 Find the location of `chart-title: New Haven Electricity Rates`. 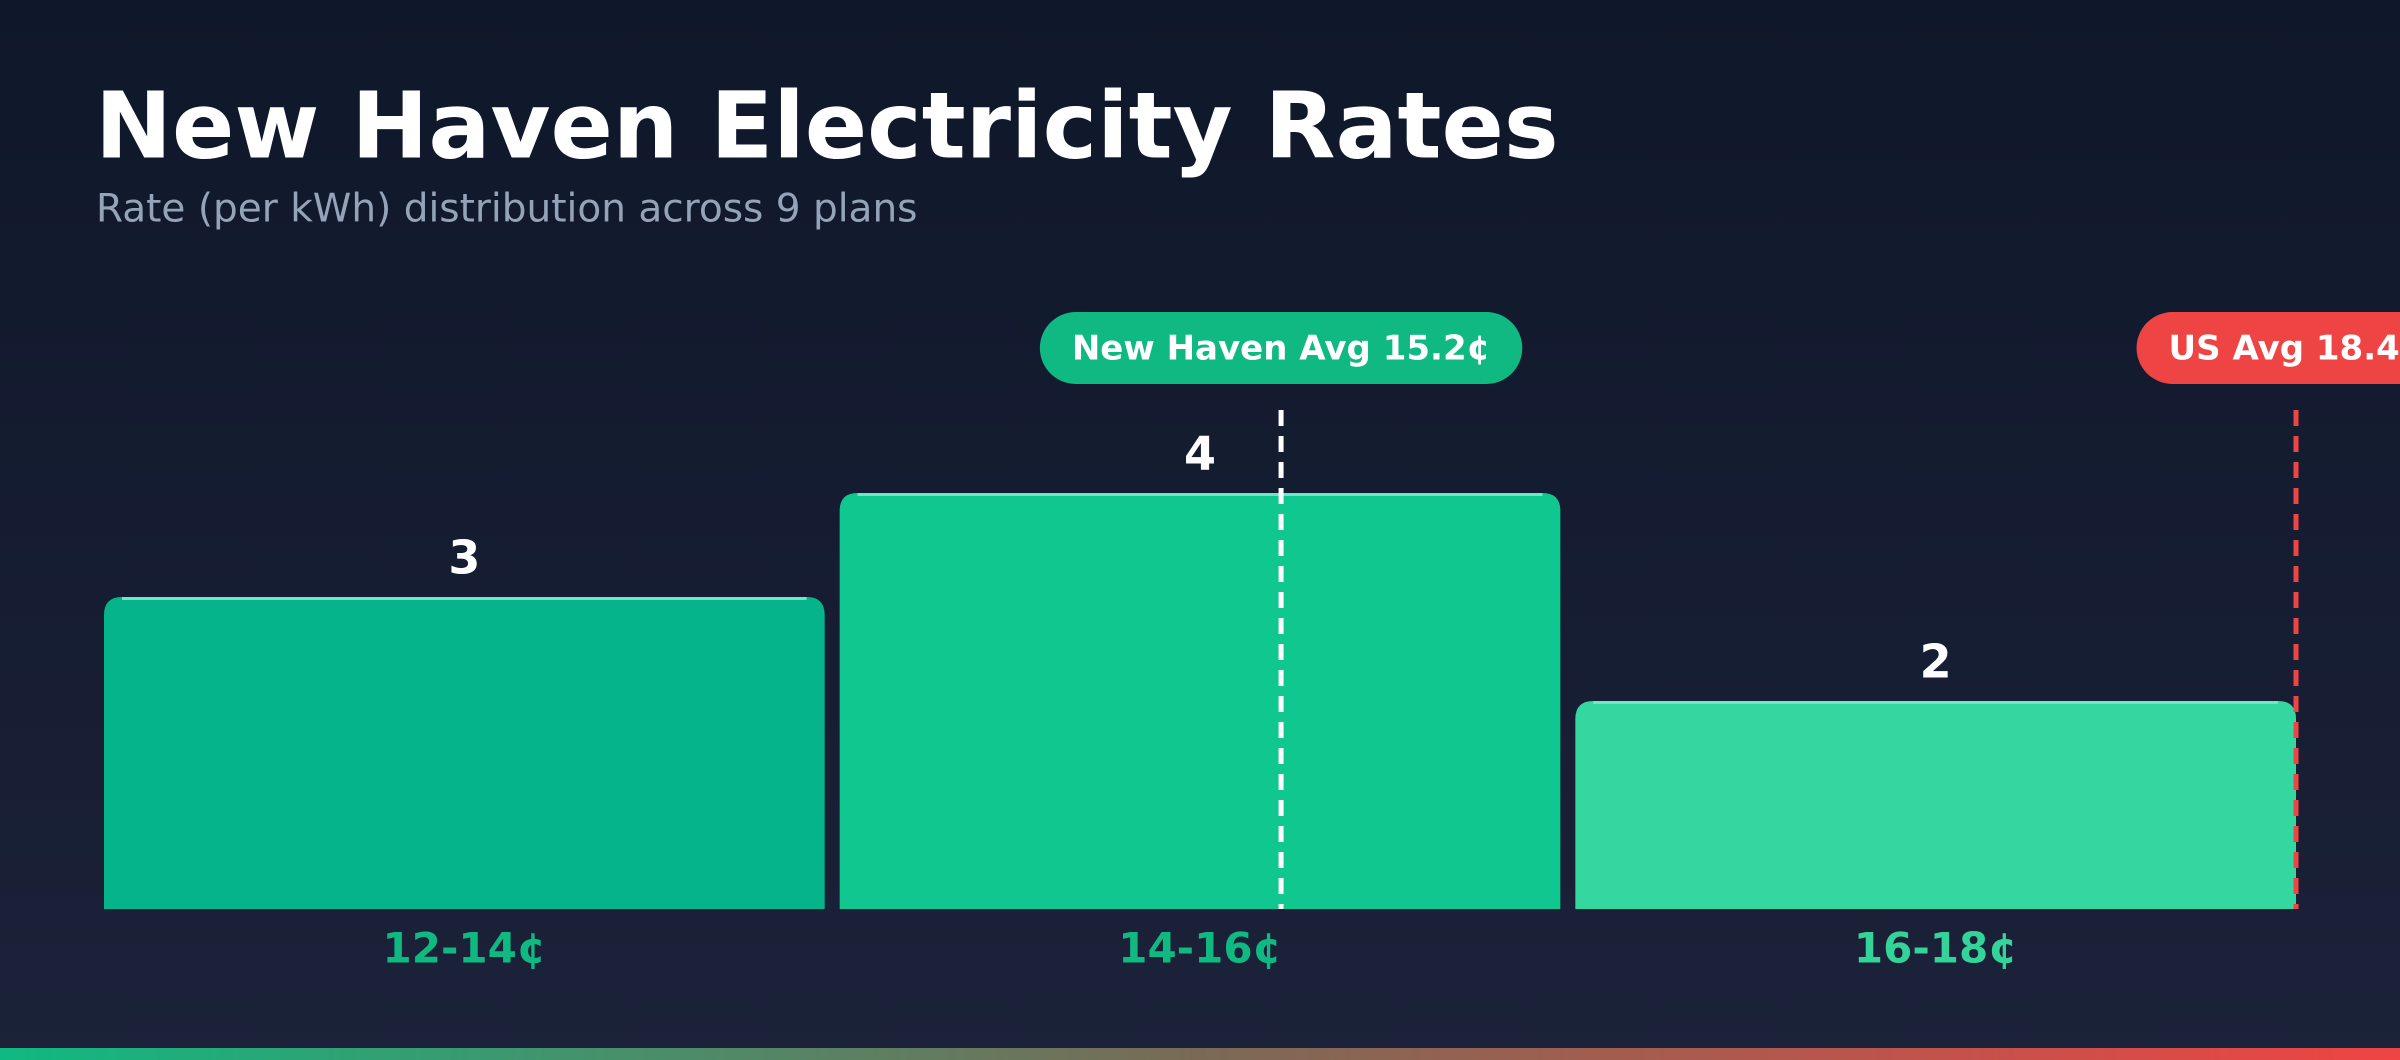

chart-title: New Haven Electricity Rates is located at coordinates (827, 125).